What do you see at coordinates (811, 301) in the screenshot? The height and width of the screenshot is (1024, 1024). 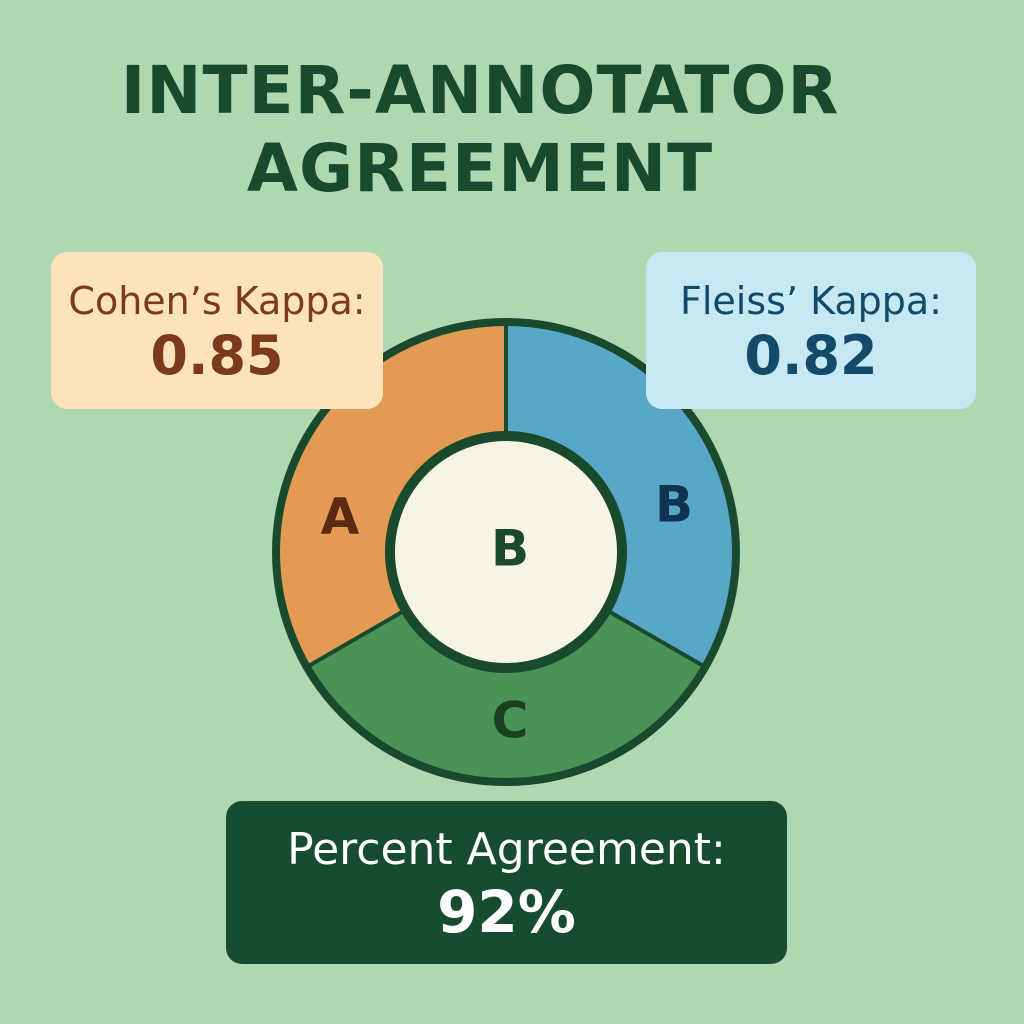 I see `fleiss-kappa-label: Fleiss’ Kappa:` at bounding box center [811, 301].